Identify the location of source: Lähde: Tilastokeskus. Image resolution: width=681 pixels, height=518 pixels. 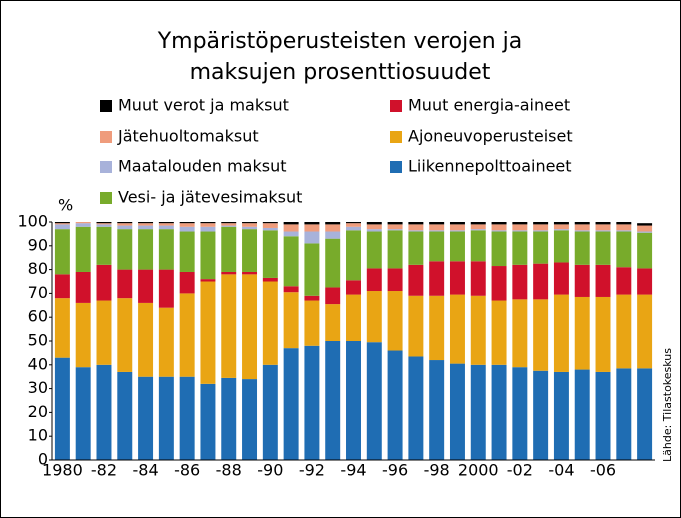
(667, 405).